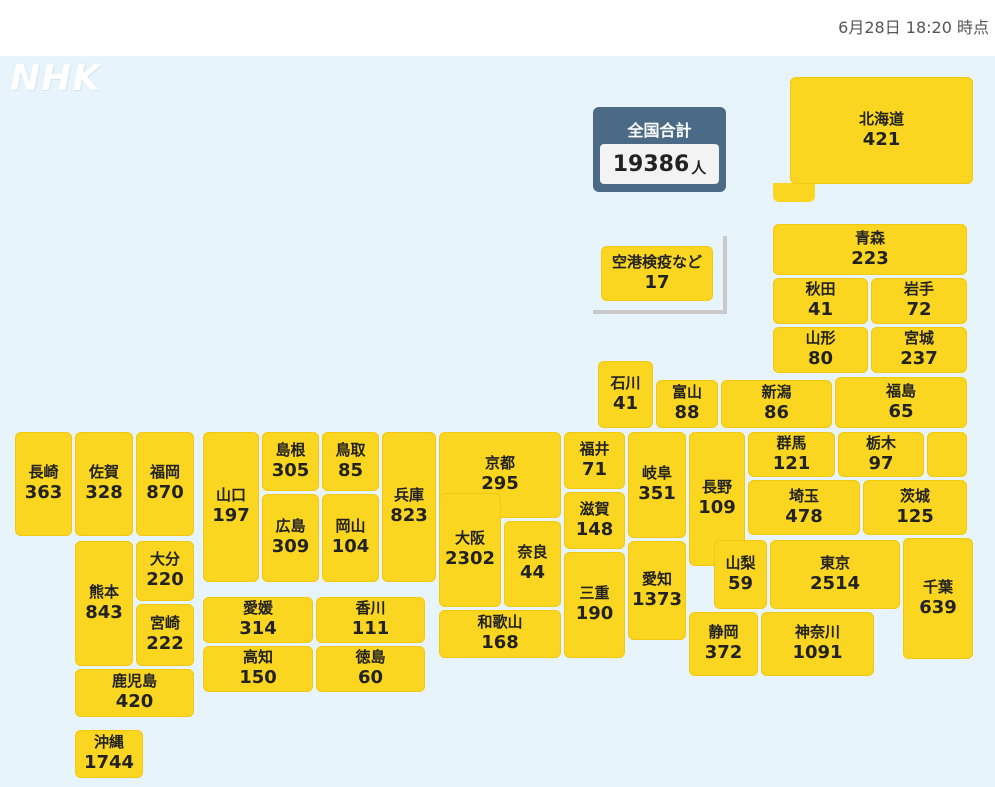  Describe the element at coordinates (699, 167) in the screenshot. I see `national-total-unit: 人` at that location.